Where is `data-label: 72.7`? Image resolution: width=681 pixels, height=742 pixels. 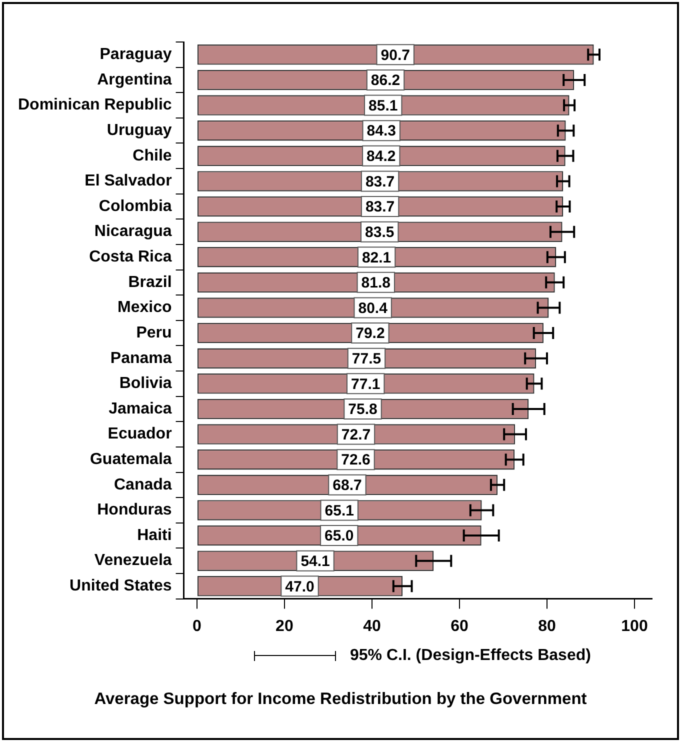
data-label: 72.7 is located at coordinates (356, 435).